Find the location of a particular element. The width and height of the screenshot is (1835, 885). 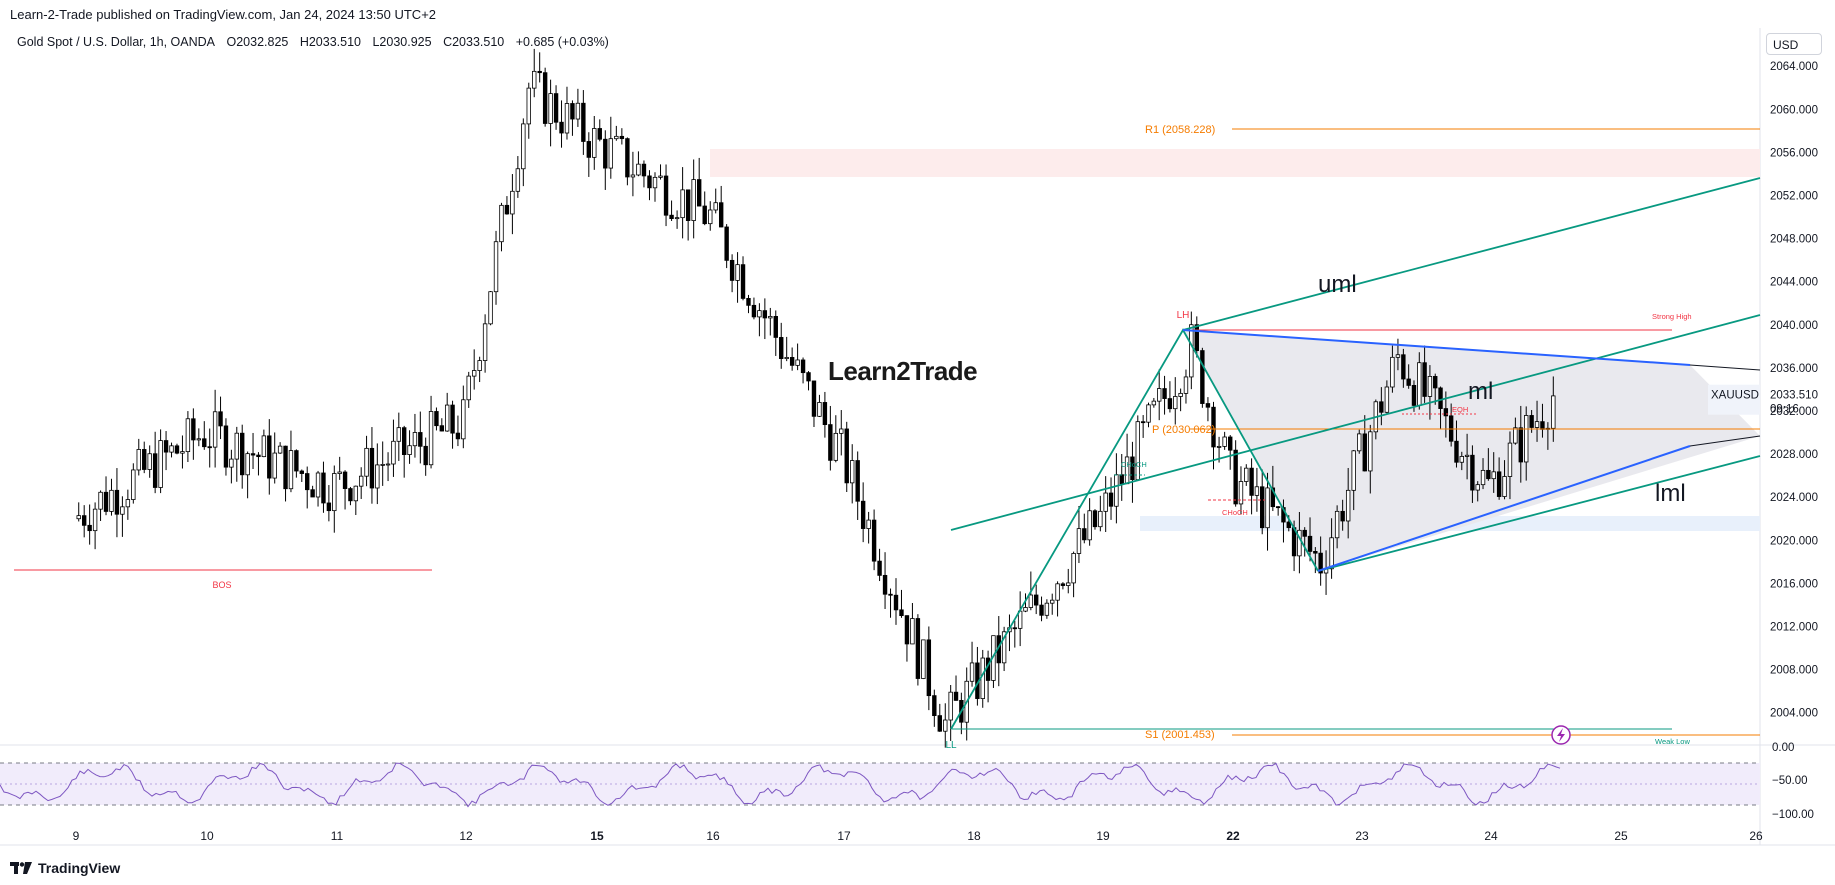

time-tick-label: 24 is located at coordinates (1491, 836).